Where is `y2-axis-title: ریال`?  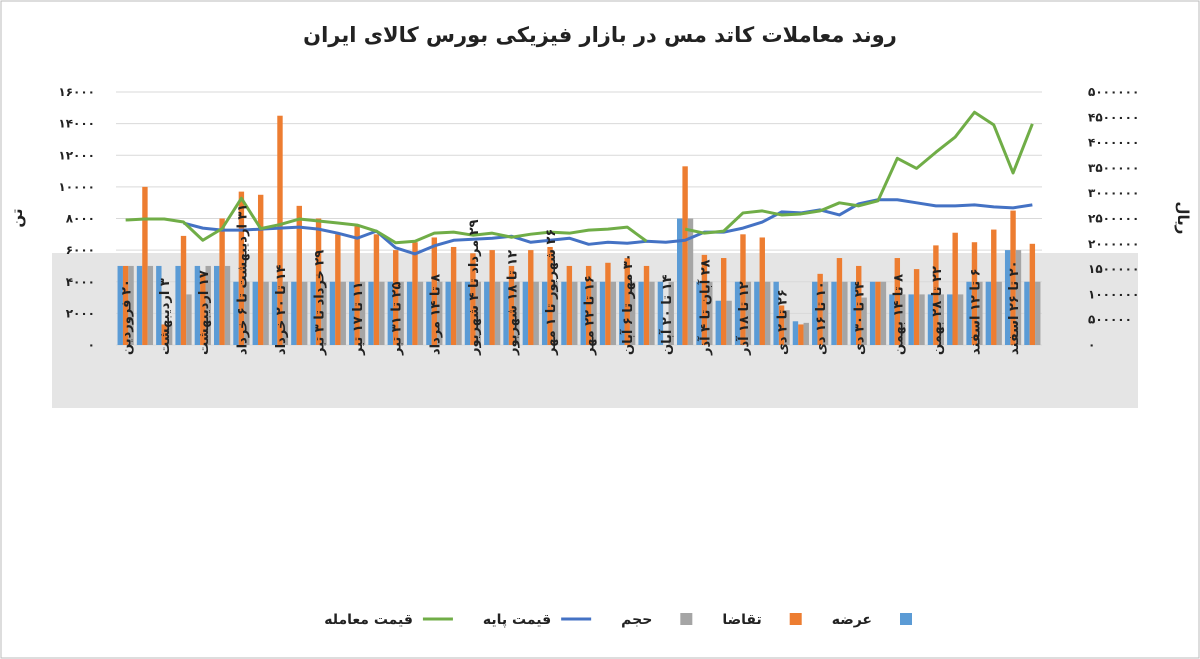
y2-axis-title: ریال is located at coordinates (1183, 218).